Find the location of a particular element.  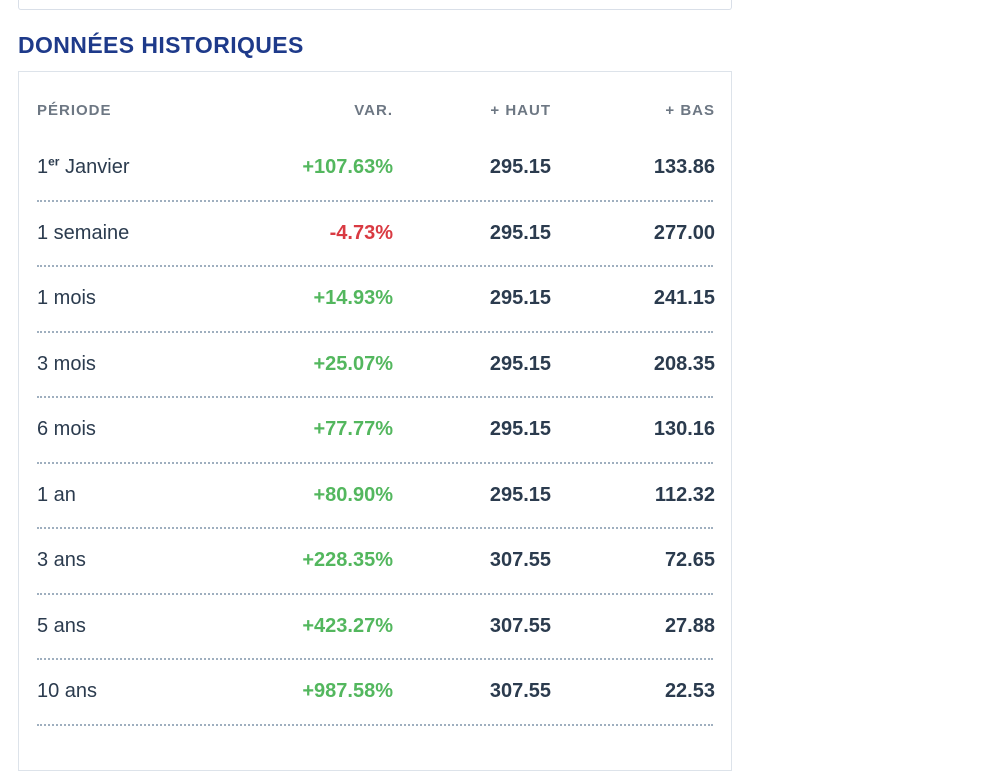

variation-cell: -4.73% is located at coordinates (361, 232).